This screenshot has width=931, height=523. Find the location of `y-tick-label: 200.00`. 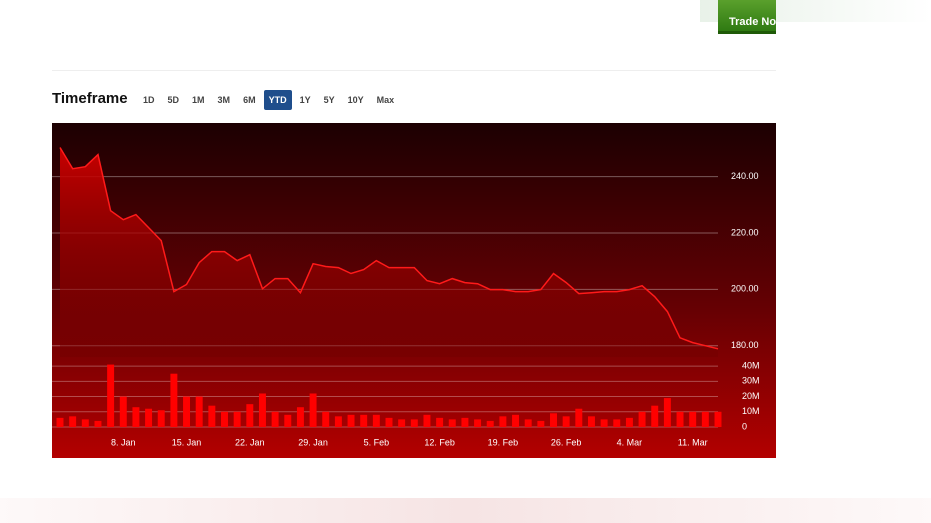

y-tick-label: 200.00 is located at coordinates (745, 289).